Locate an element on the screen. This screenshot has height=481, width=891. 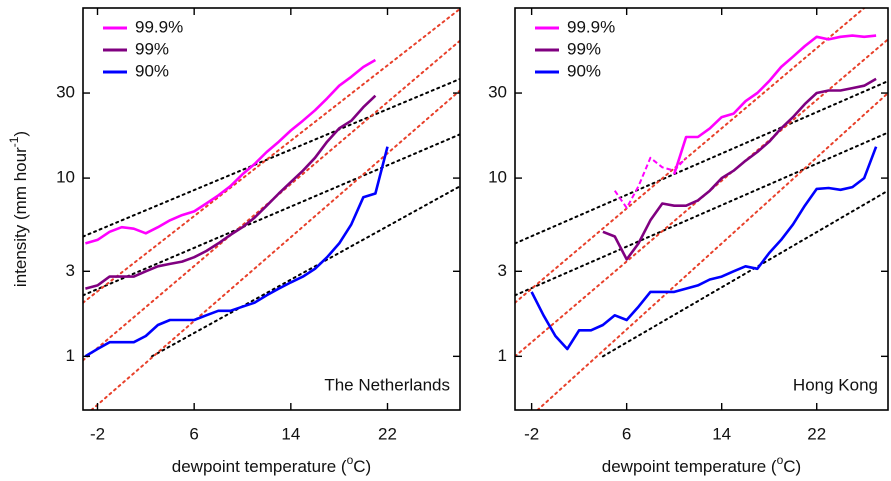
panel-label: Hong Kong is located at coordinates (835, 384).